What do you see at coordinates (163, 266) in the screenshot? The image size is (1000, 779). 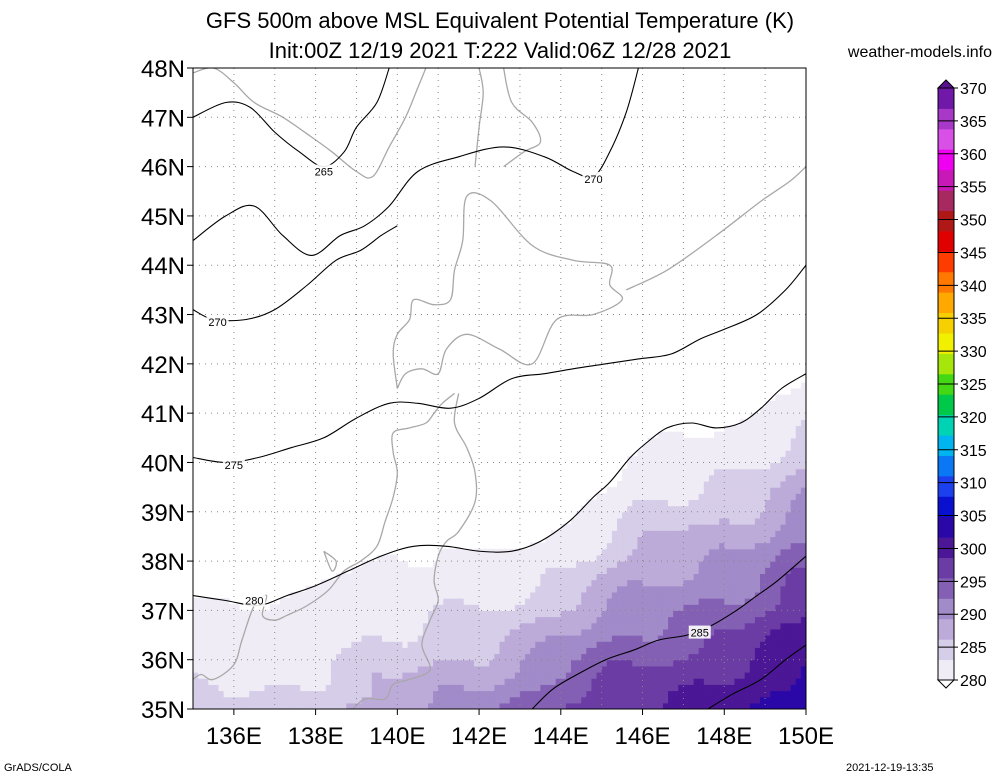 I see `y-tick-label: 44N` at bounding box center [163, 266].